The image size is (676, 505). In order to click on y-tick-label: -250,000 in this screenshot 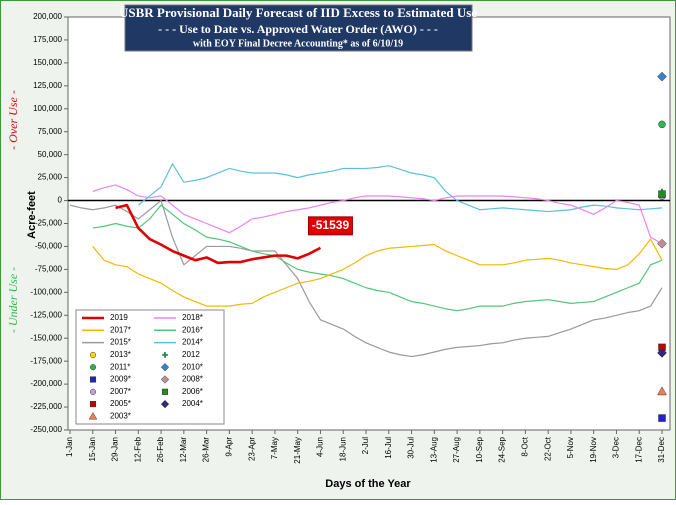, I will do `click(46, 429)`.